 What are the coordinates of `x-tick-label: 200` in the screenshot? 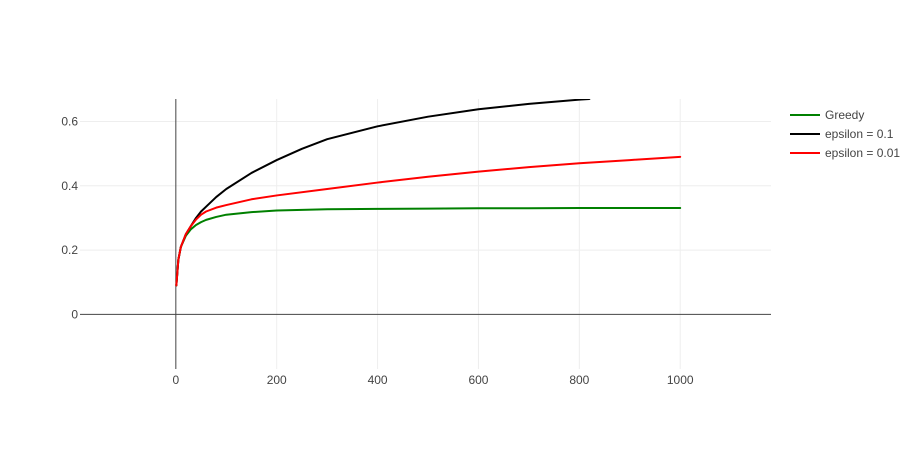 It's located at (277, 380).